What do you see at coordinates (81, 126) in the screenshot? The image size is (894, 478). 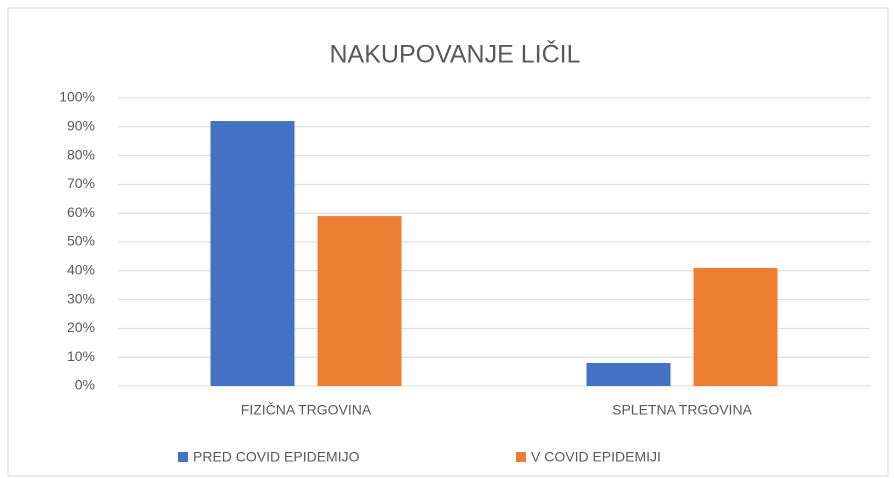 I see `y-tick-label: 90%` at bounding box center [81, 126].